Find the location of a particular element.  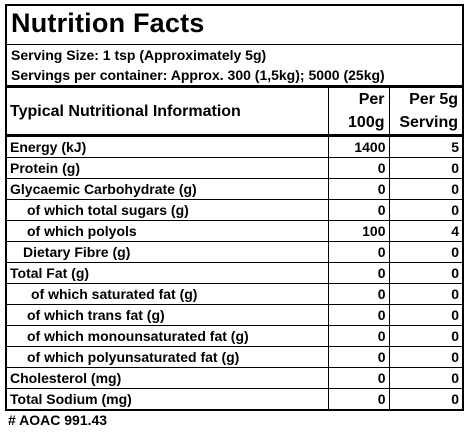

header-per-serving: Per 5g Serving is located at coordinates (425, 112).